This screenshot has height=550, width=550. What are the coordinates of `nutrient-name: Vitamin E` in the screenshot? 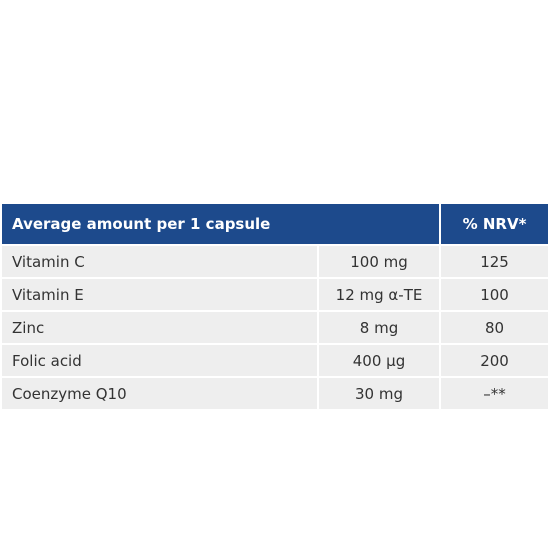 It's located at (160, 294).